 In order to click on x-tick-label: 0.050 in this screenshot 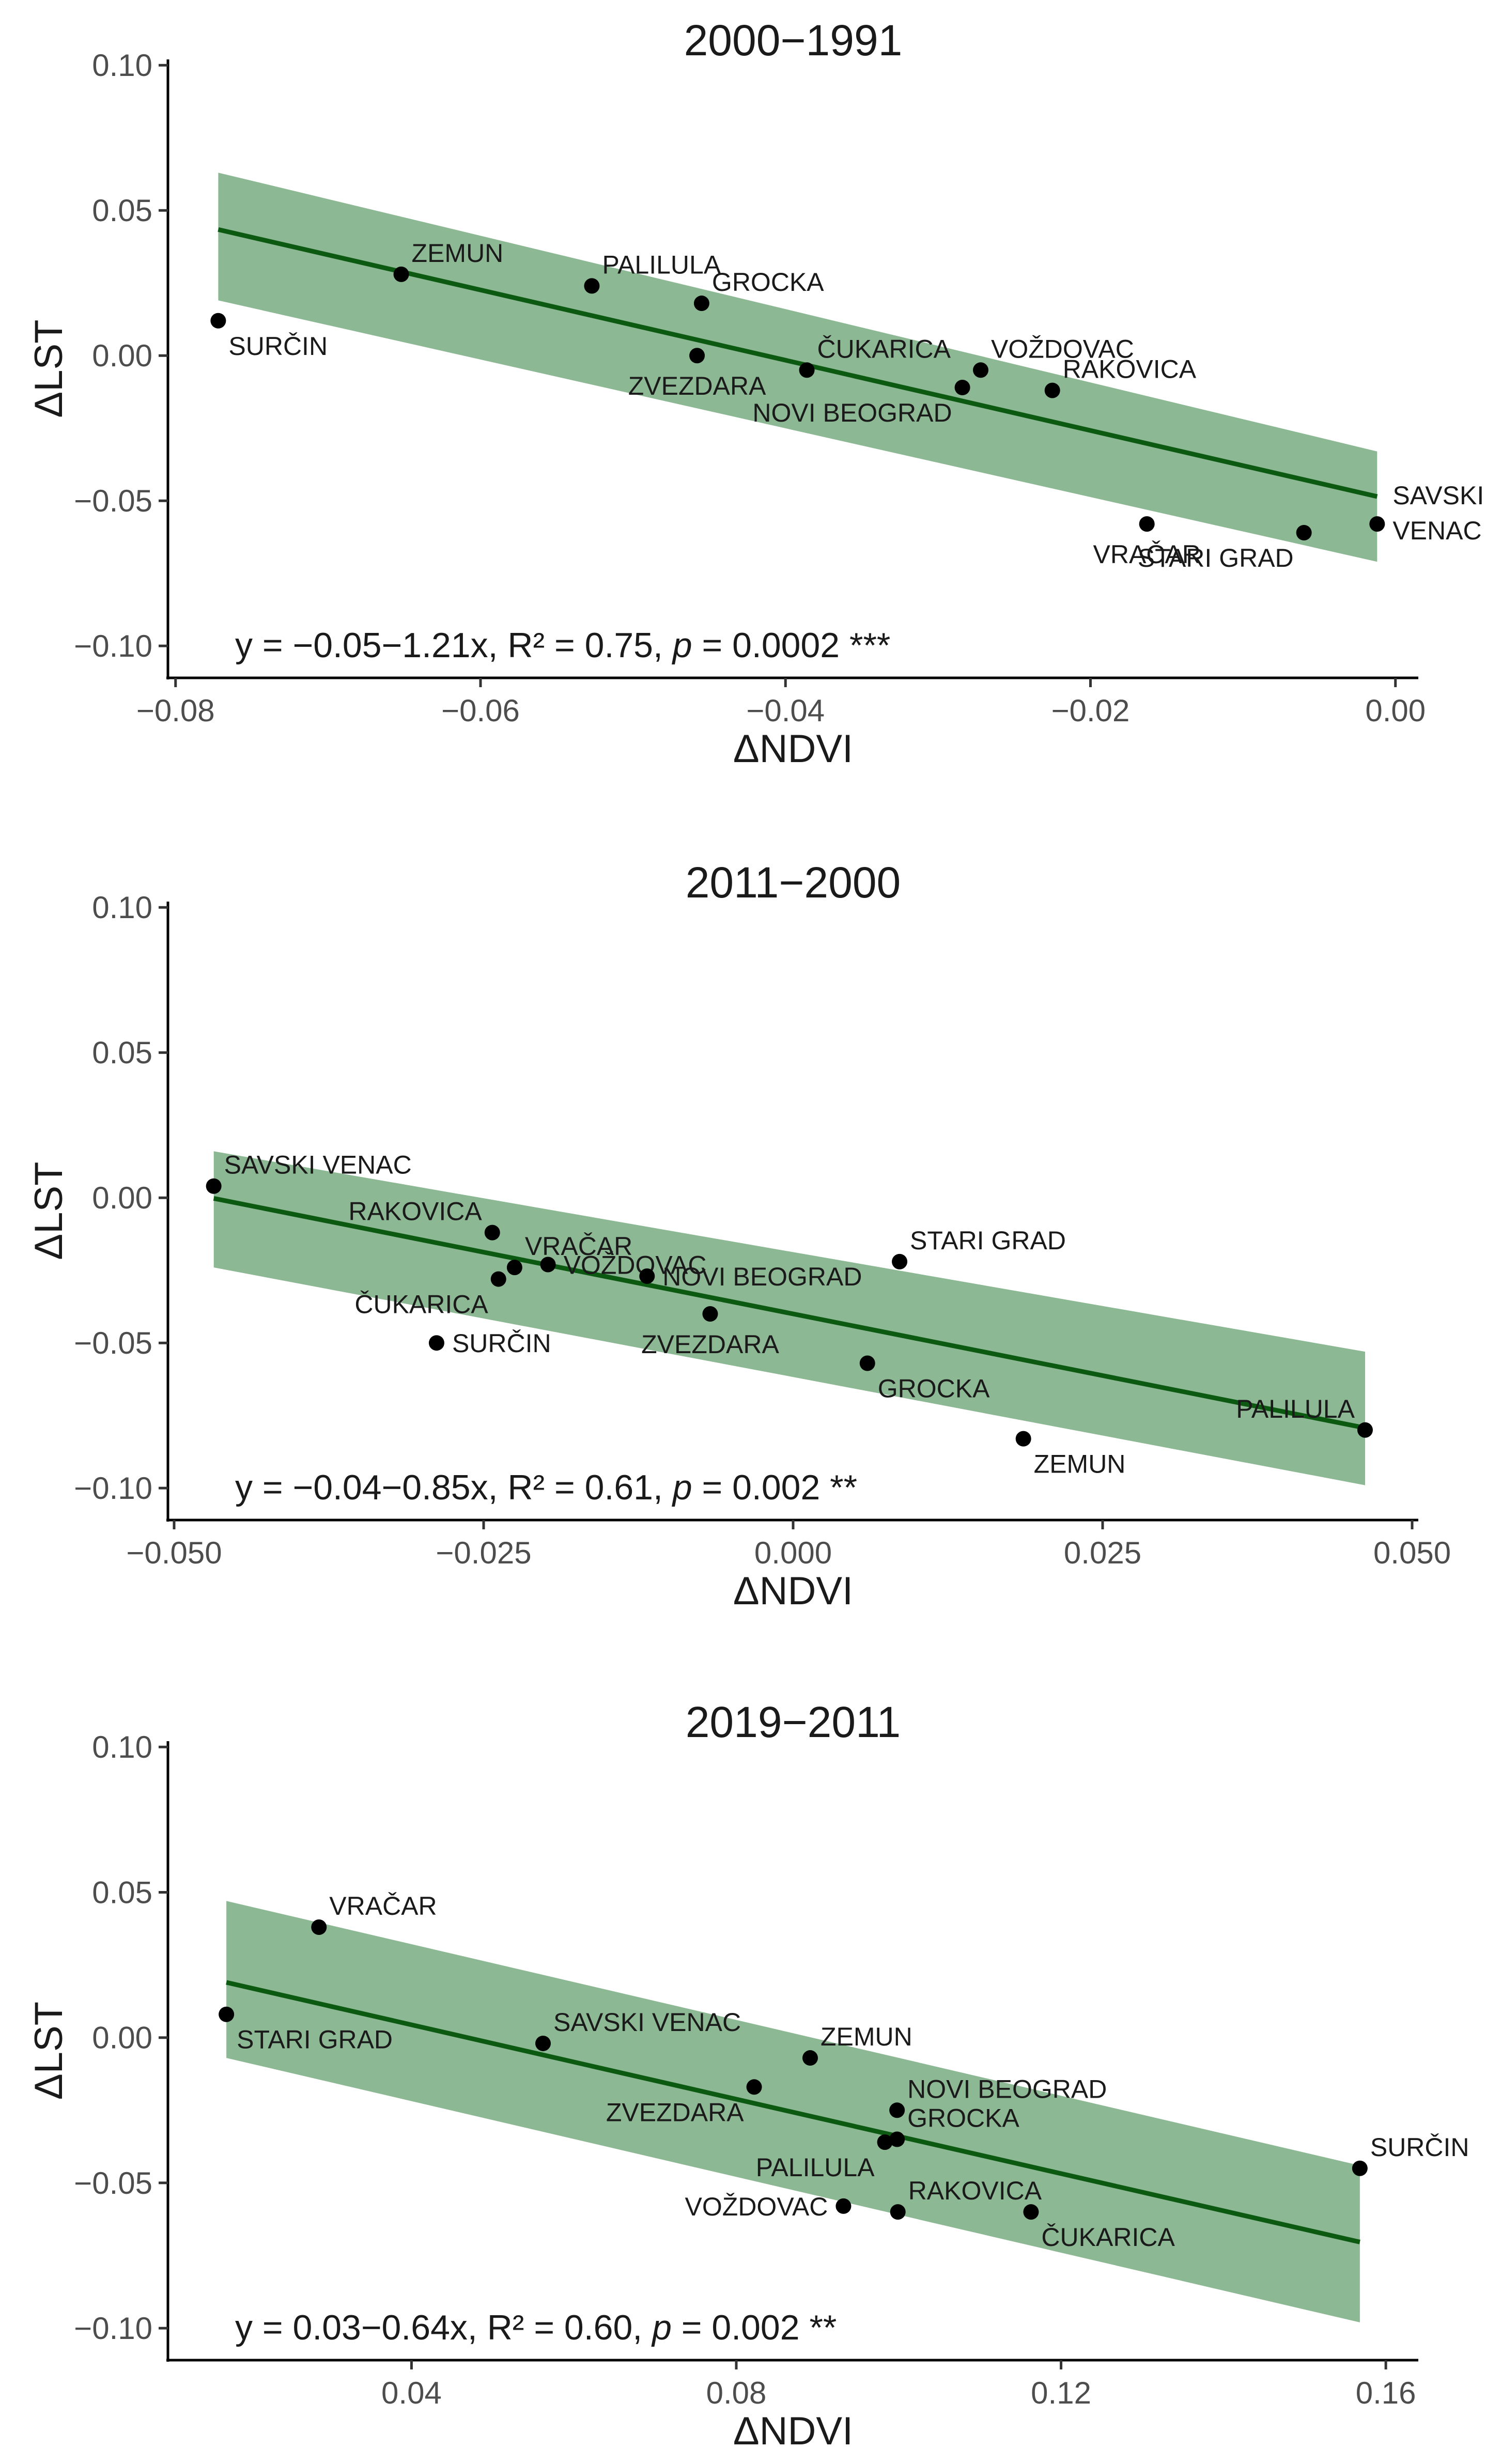, I will do `click(1412, 1553)`.